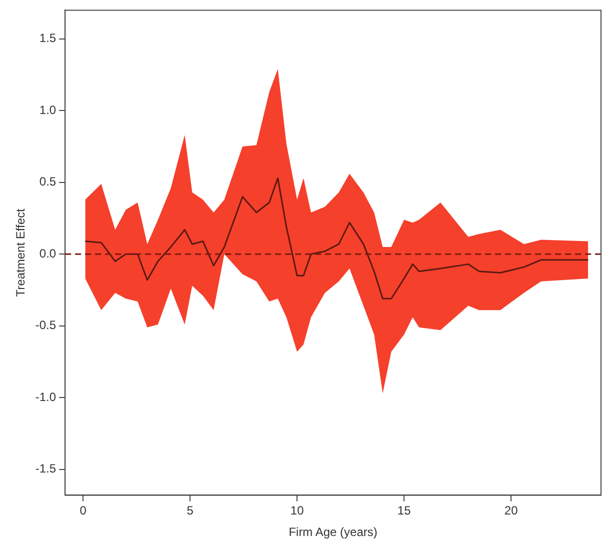 This screenshot has height=552, width=608. I want to click on x-axis-title: Firm Age (years), so click(333, 532).